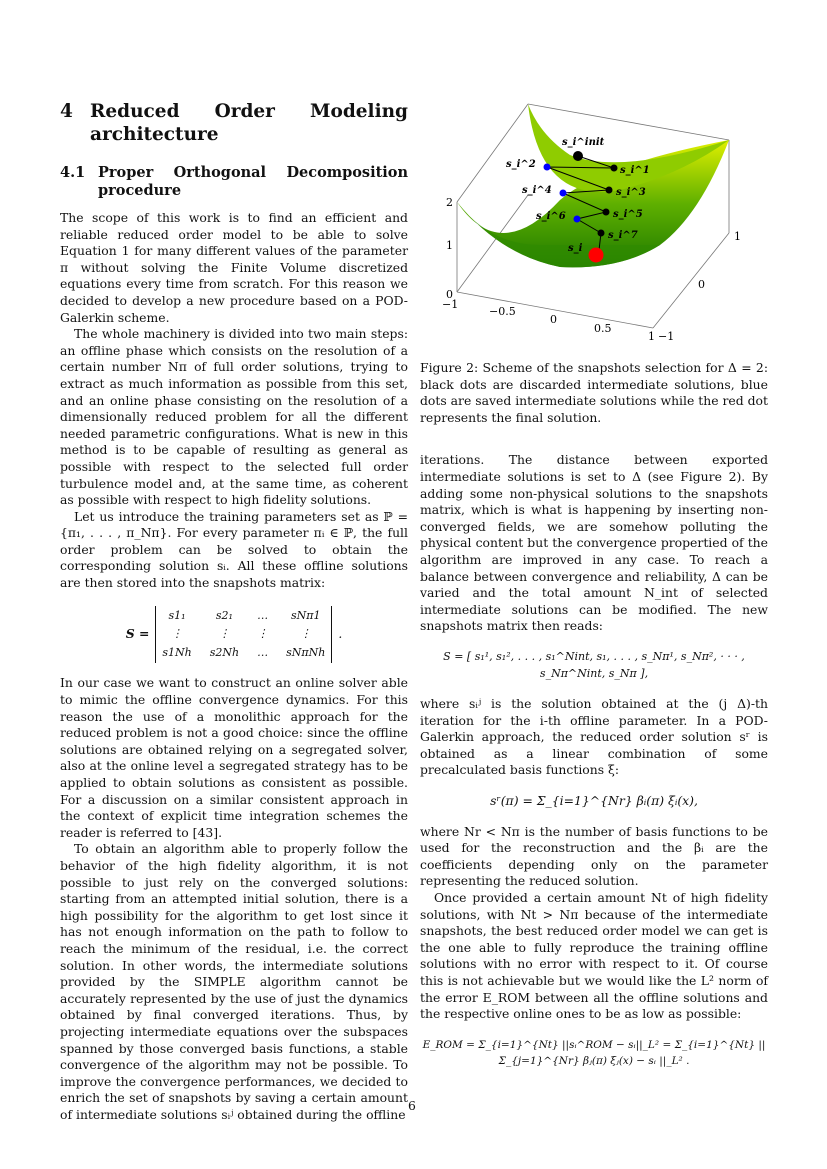 The height and width of the screenshot is (1169, 827). What do you see at coordinates (603, 328) in the screenshot?
I see `x-tick: 0.5` at bounding box center [603, 328].